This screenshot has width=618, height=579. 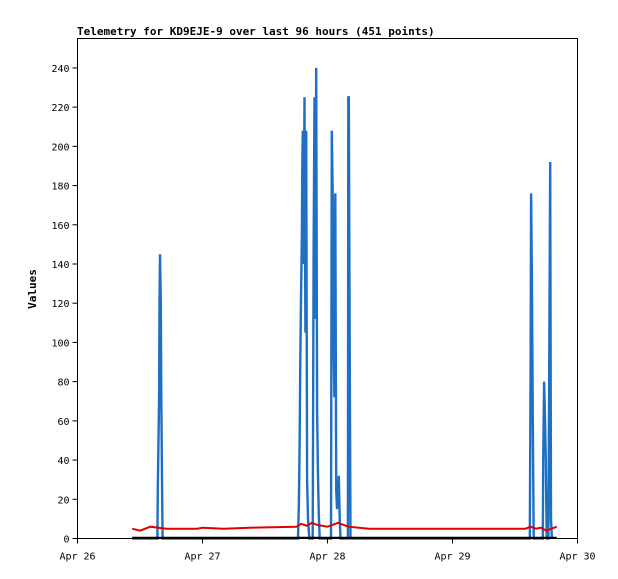 I want to click on y-axis-ticks: 0 20 40 60 80 100 120 140 160 180 200 220 240, so click(x=64, y=305).